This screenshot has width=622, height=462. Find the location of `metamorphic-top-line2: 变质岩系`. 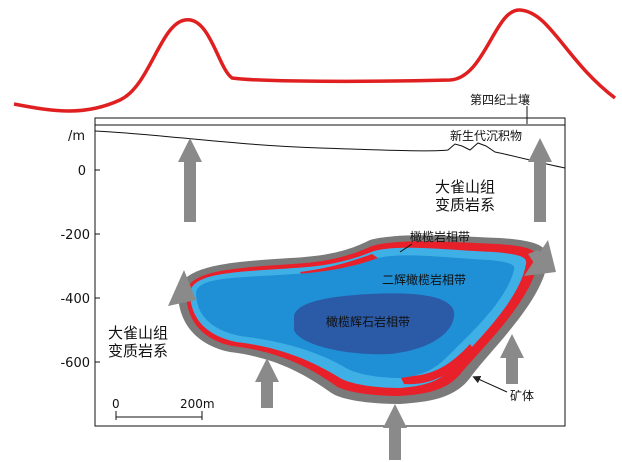

metamorphic-top-line2: 变质岩系 is located at coordinates (465, 205).